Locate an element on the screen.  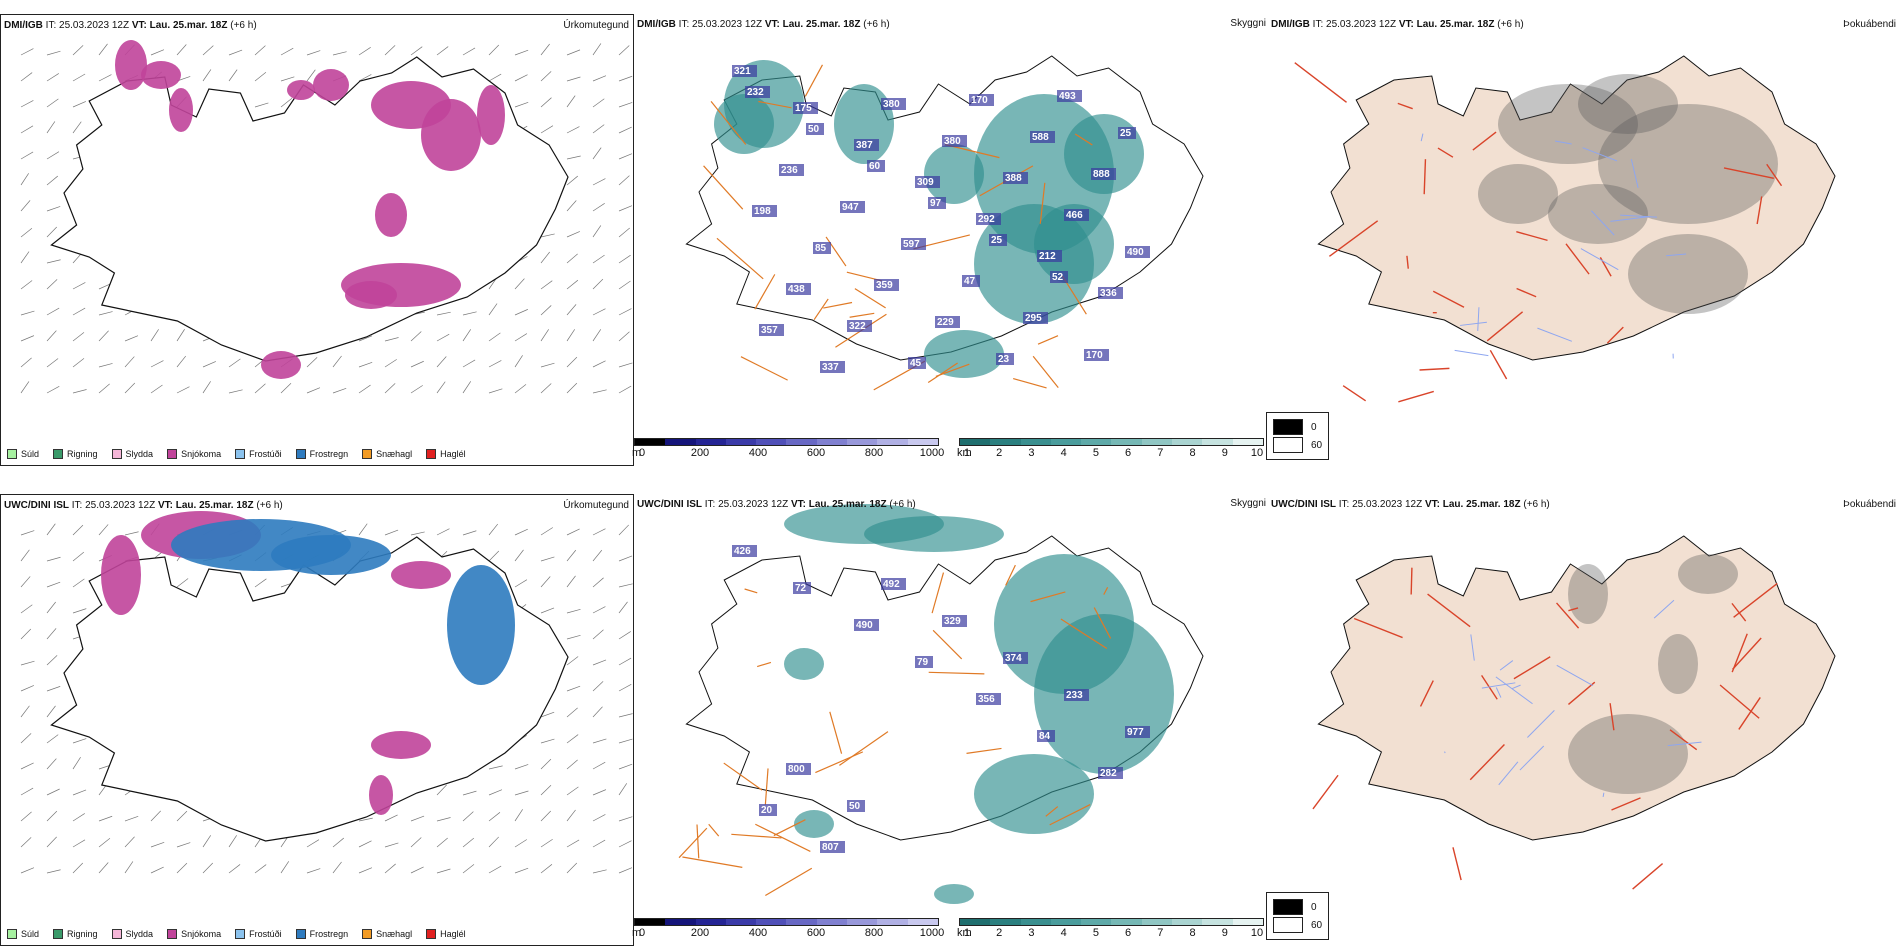
fog-indicator-area is located at coordinates (1708, 574).